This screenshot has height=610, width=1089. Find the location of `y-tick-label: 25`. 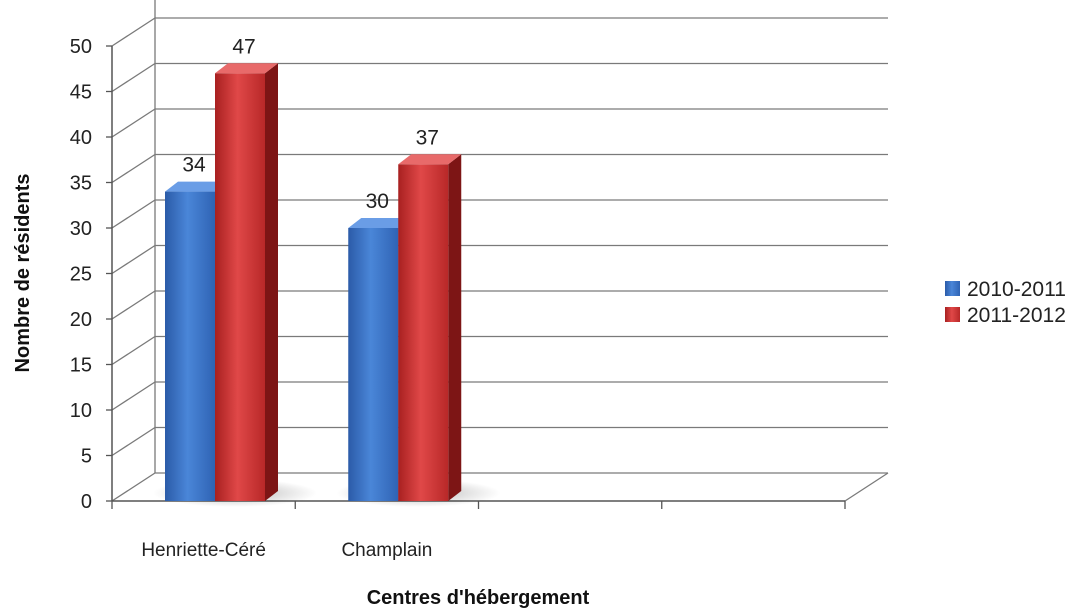

y-tick-label: 25 is located at coordinates (81, 275).